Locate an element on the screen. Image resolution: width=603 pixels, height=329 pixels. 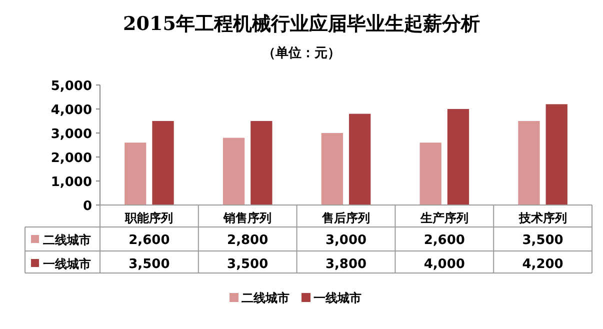
y-tick-label: 2,000 is located at coordinates (71, 158).